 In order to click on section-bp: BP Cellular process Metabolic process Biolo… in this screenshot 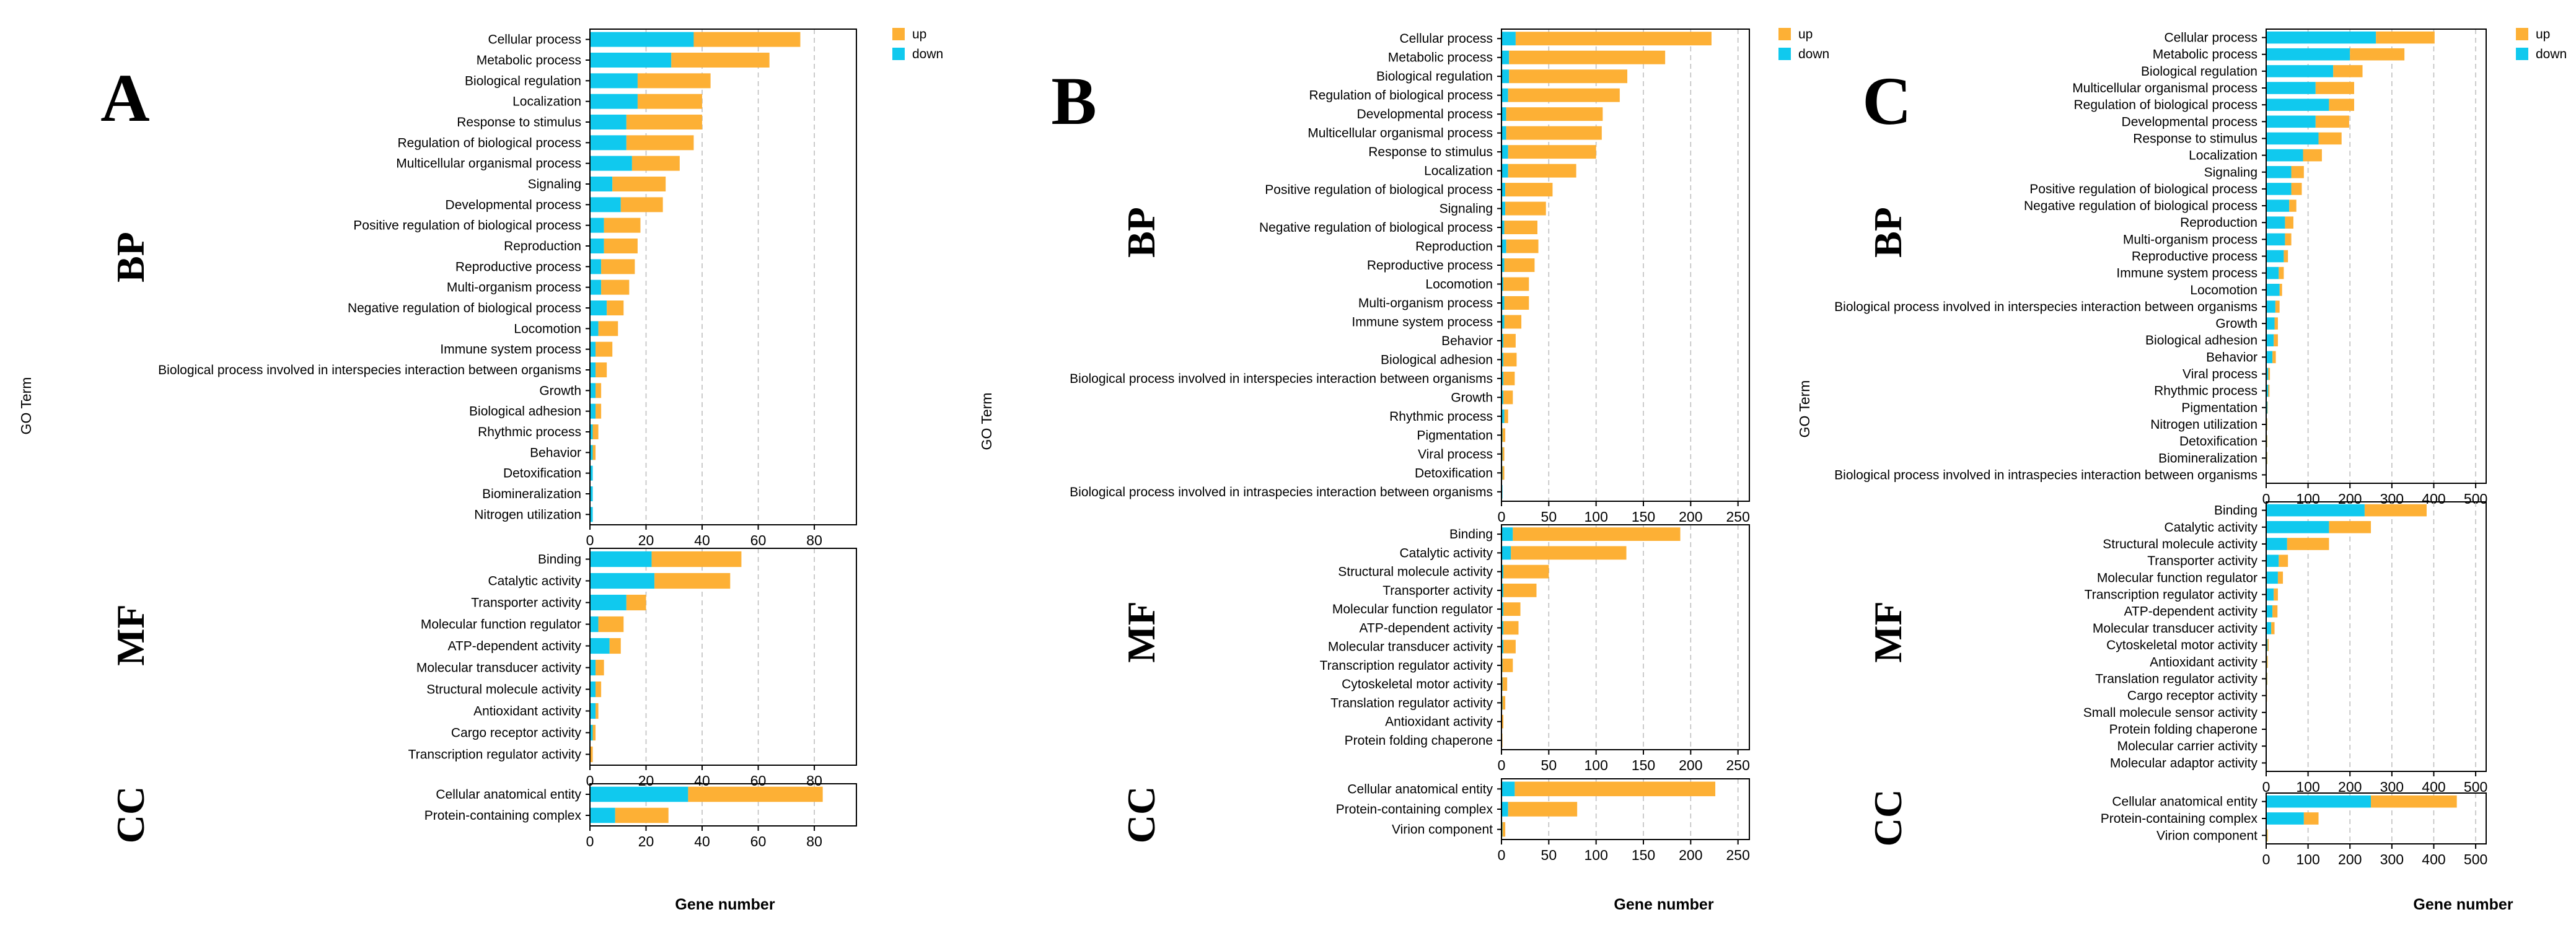, I will do `click(1410, 277)`.